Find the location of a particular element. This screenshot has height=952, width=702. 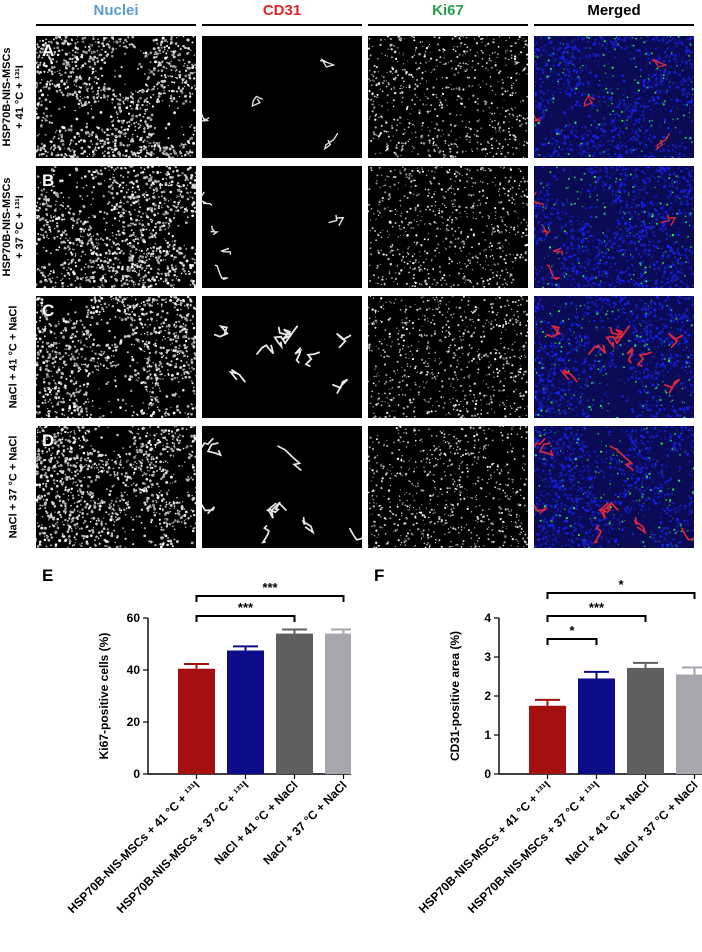

micrograph-nuclei-c: C is located at coordinates (116, 357).